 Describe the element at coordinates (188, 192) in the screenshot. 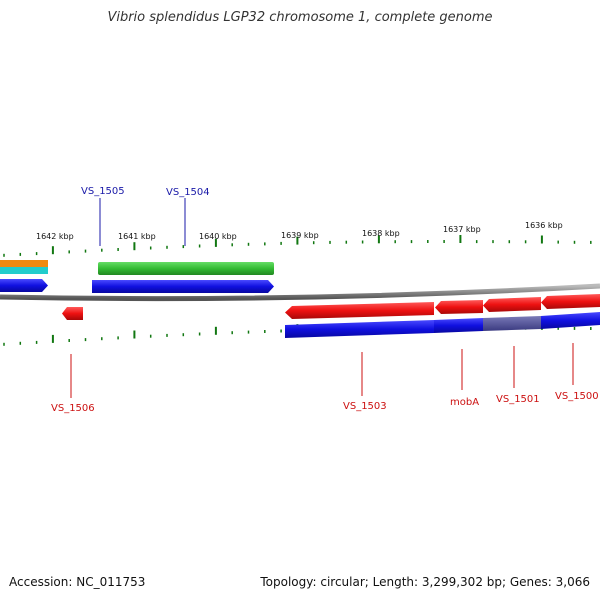

I see `gene-label: VS_1504` at that location.